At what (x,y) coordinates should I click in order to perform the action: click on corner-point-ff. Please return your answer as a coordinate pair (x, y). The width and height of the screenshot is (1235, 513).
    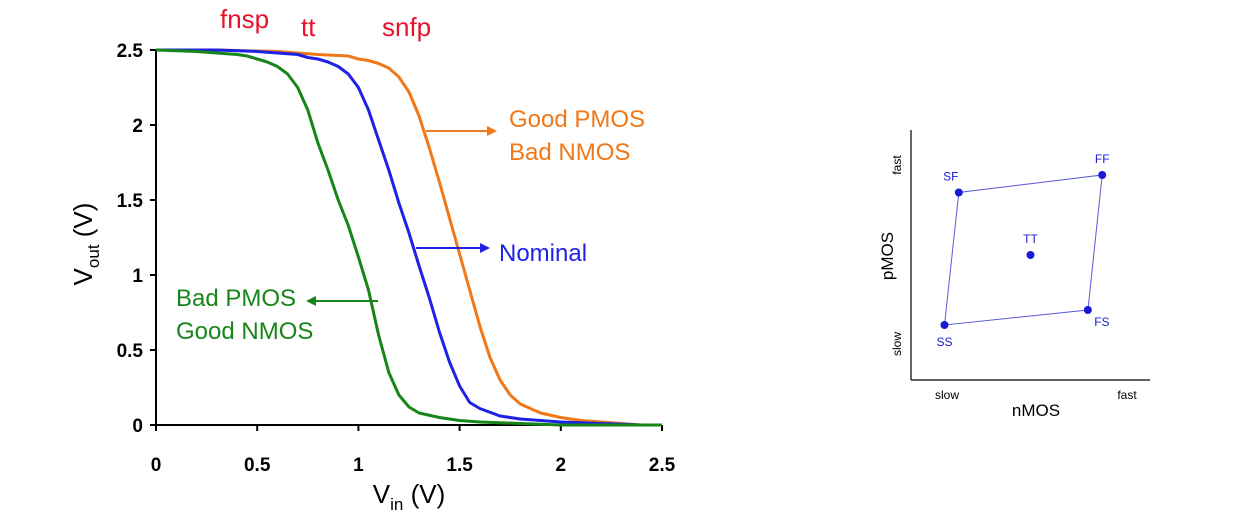
    Looking at the image, I should click on (1102, 175).